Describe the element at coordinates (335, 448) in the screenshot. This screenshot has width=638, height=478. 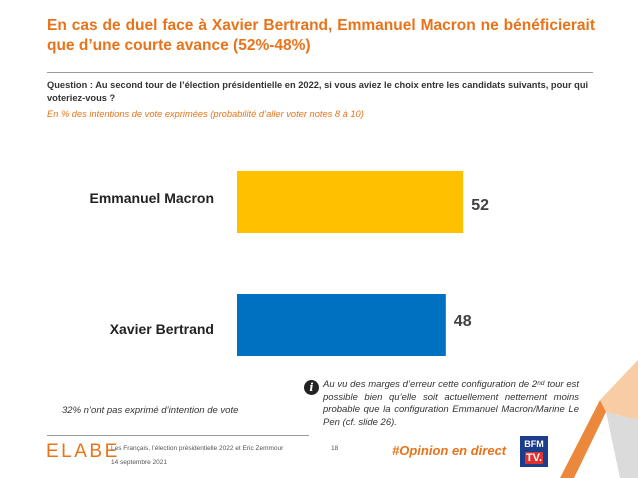
I see `page-number: 18` at that location.